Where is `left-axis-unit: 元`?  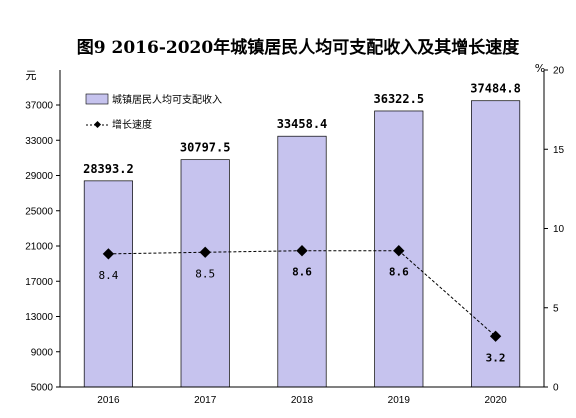 left-axis-unit: 元 is located at coordinates (31, 75).